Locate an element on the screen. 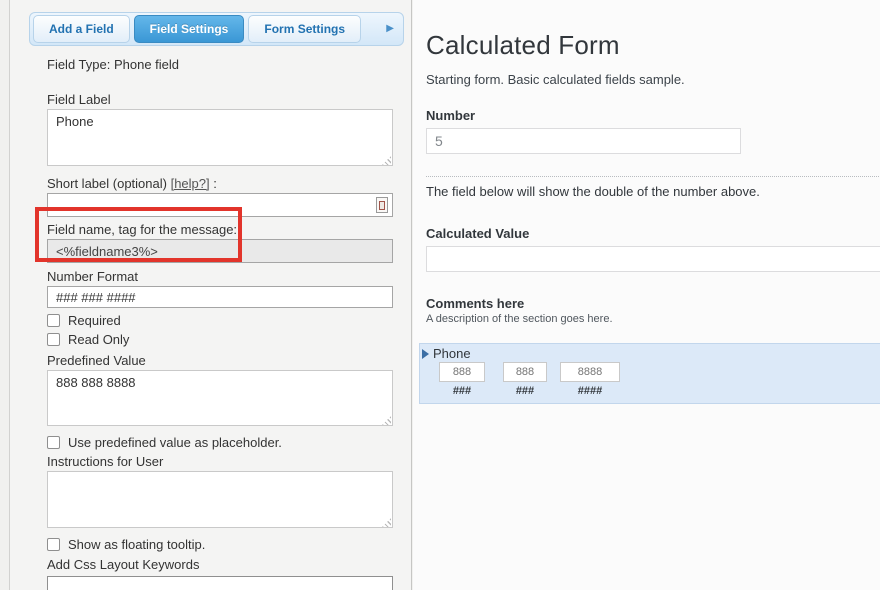  selected-field-caret-icon is located at coordinates (425, 354).